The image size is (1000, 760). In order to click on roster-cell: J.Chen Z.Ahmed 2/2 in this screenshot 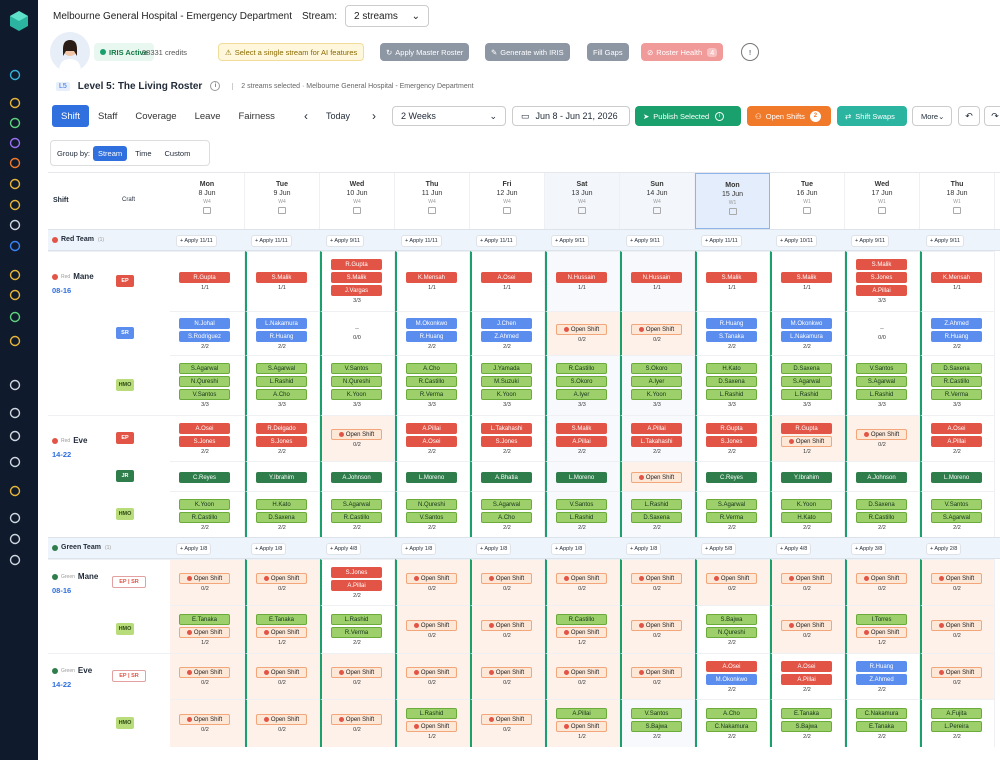, I will do `click(507, 333)`.